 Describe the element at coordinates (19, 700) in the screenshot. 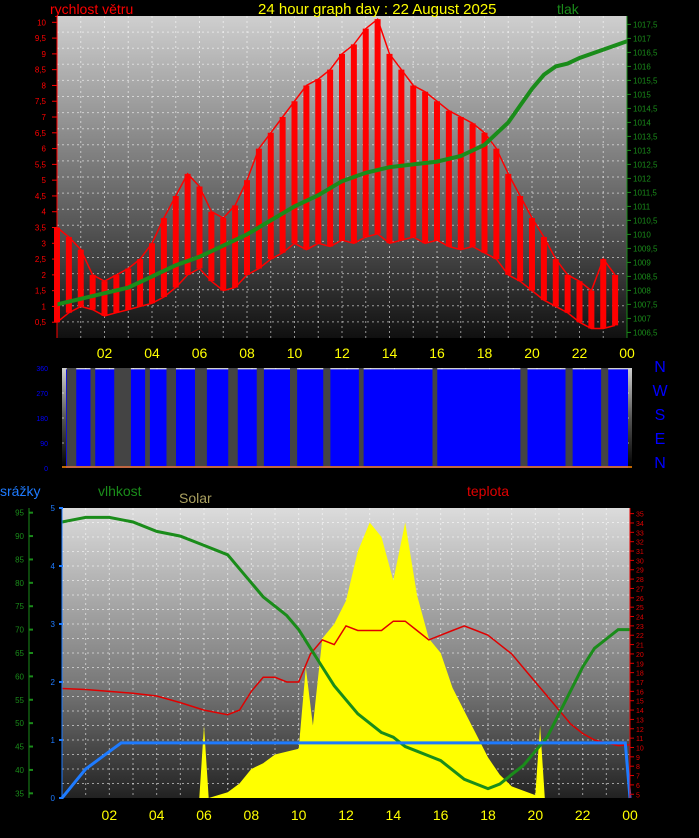

I see `humidity-tick: 55` at that location.